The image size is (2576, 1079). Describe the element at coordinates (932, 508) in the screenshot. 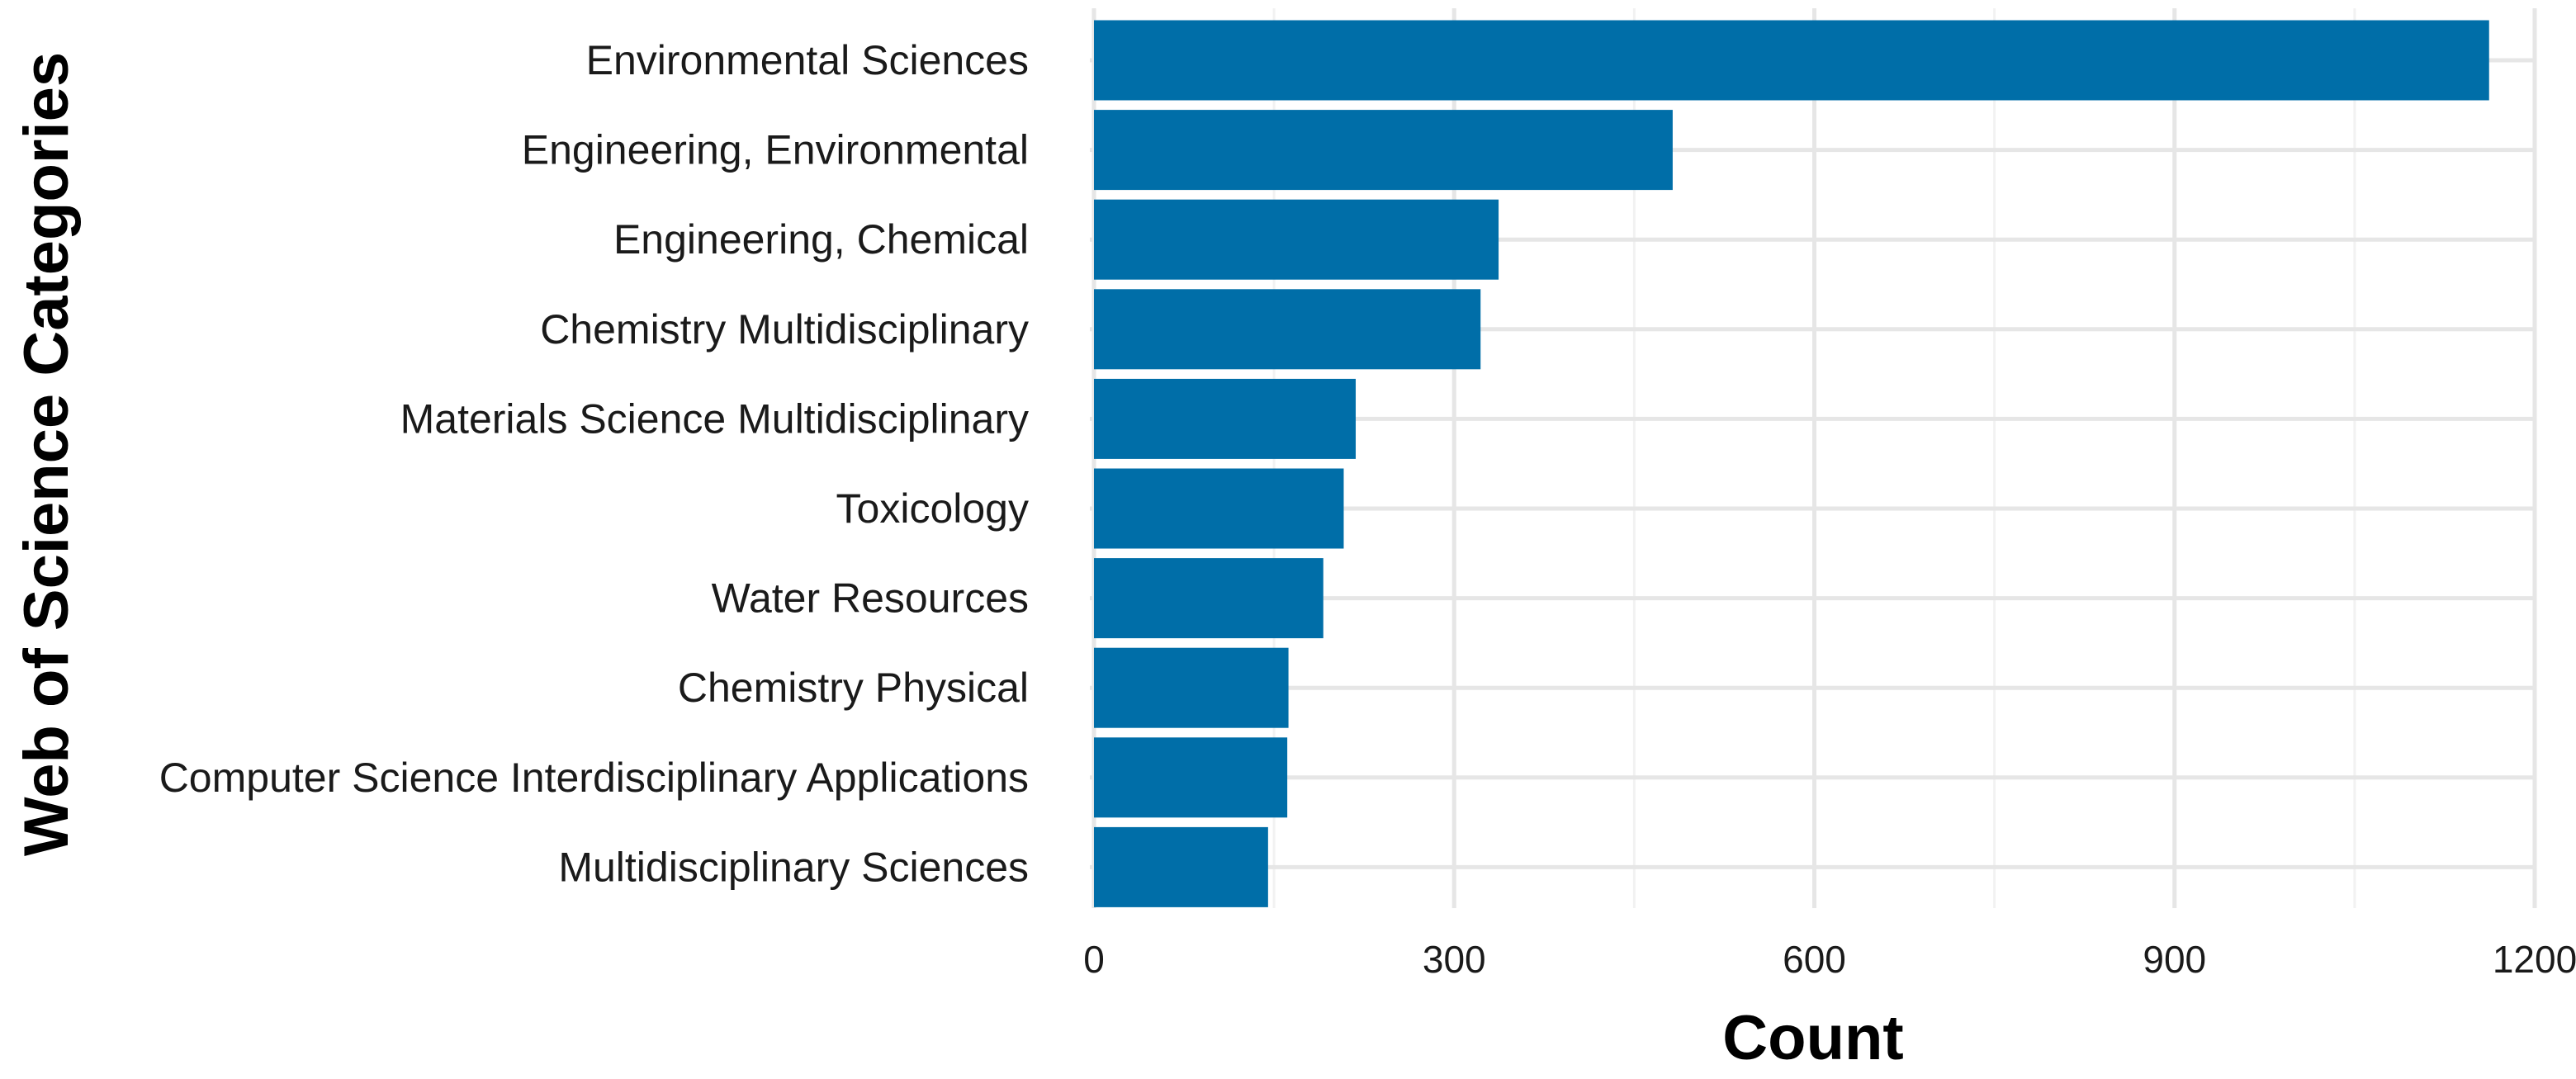

I see `category-label: Toxicology` at that location.